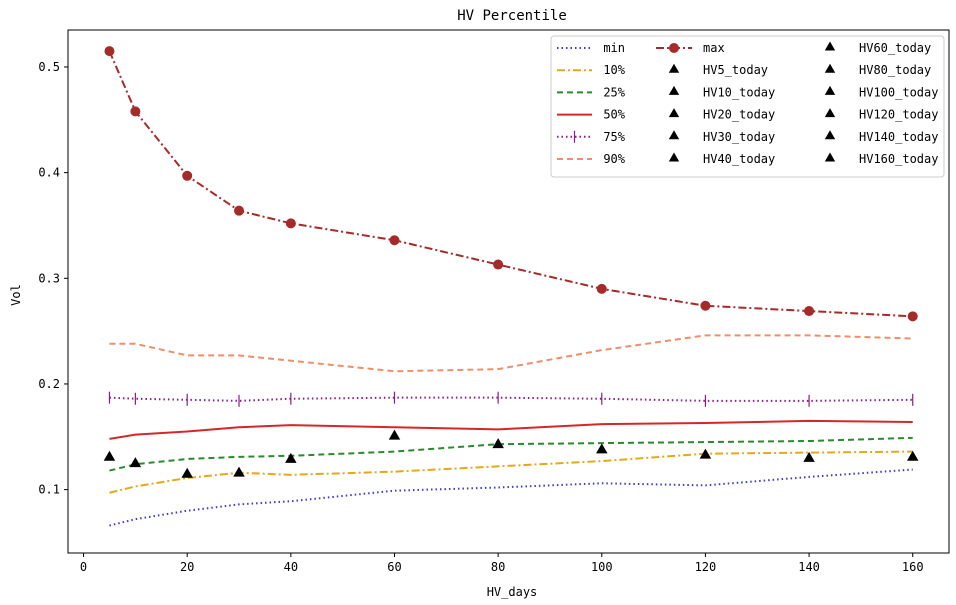 The height and width of the screenshot is (605, 956). Describe the element at coordinates (135, 462) in the screenshot. I see `today-marker-HV10_today` at that location.